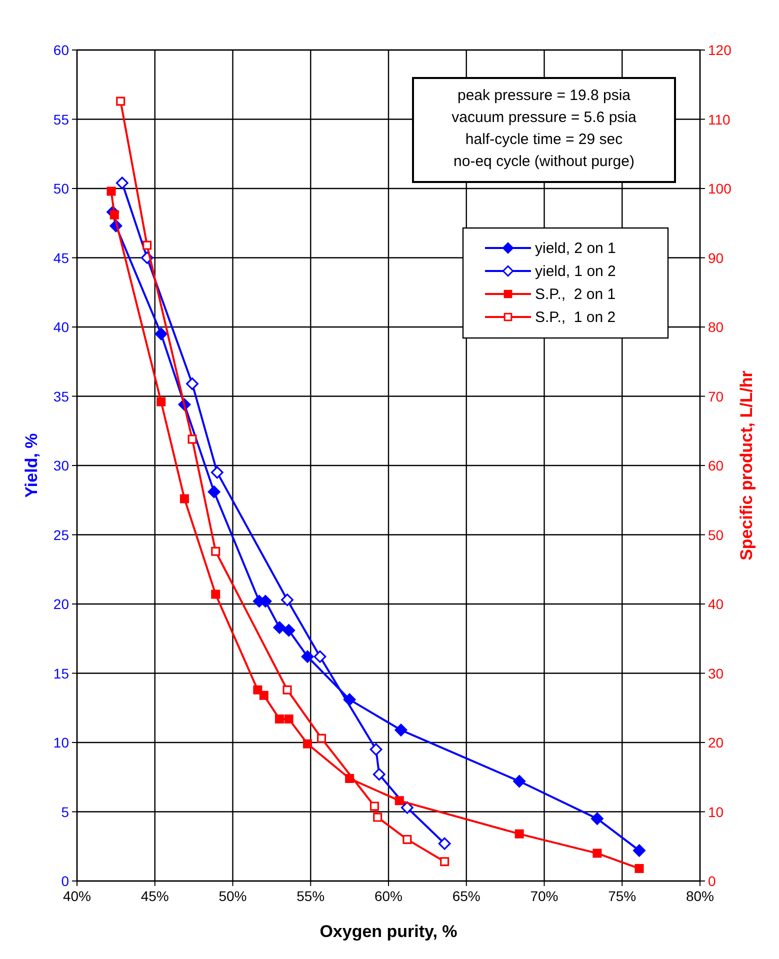 The height and width of the screenshot is (959, 779). Describe the element at coordinates (65, 812) in the screenshot. I see `y-tick-label: 5` at that location.